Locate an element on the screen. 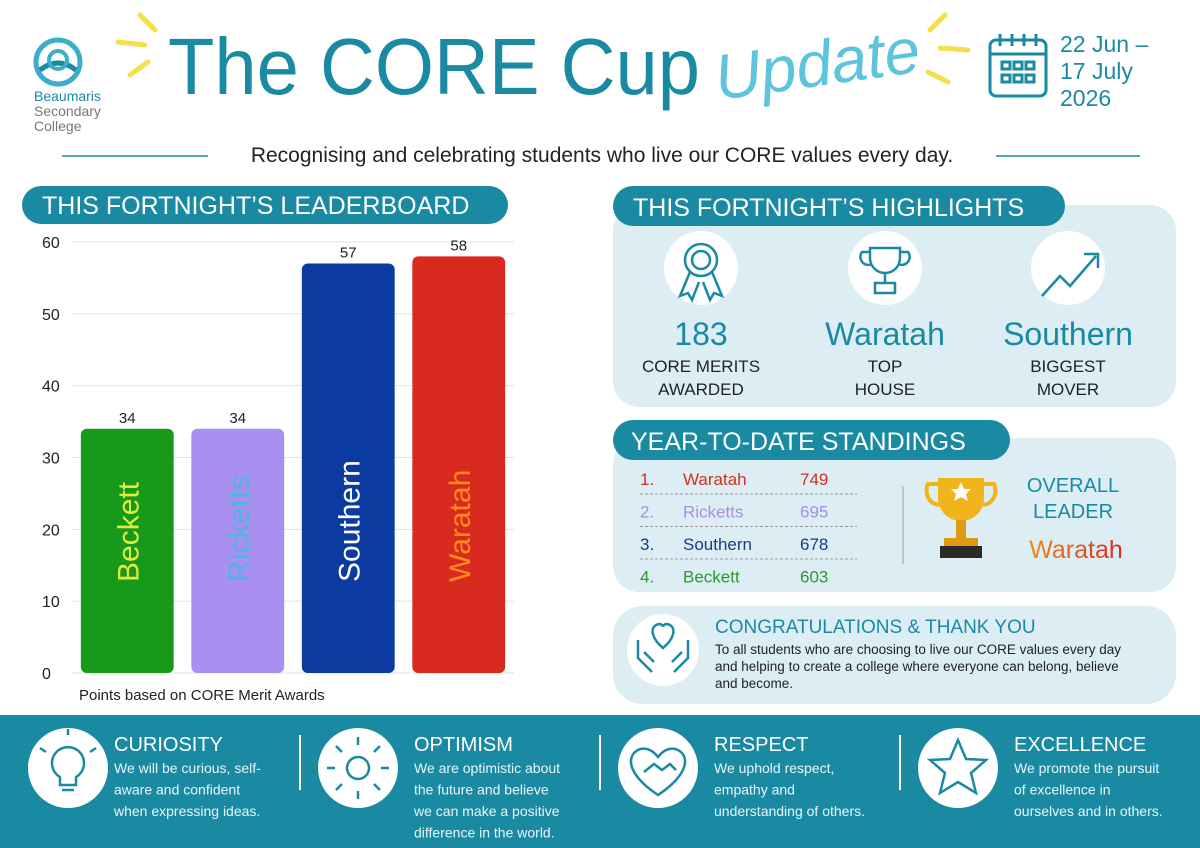 This screenshot has height=848, width=1200. congrats-text: and become. is located at coordinates (754, 683).